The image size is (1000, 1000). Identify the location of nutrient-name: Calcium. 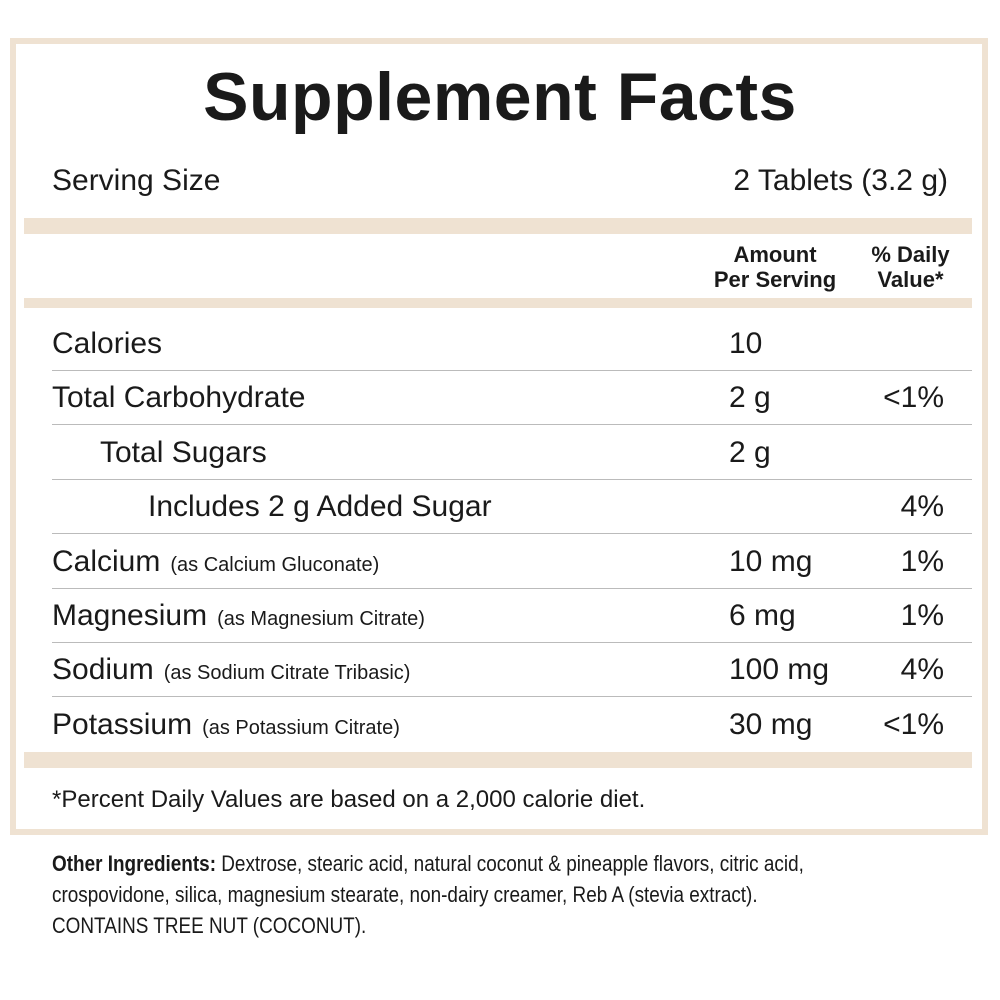
(106, 561).